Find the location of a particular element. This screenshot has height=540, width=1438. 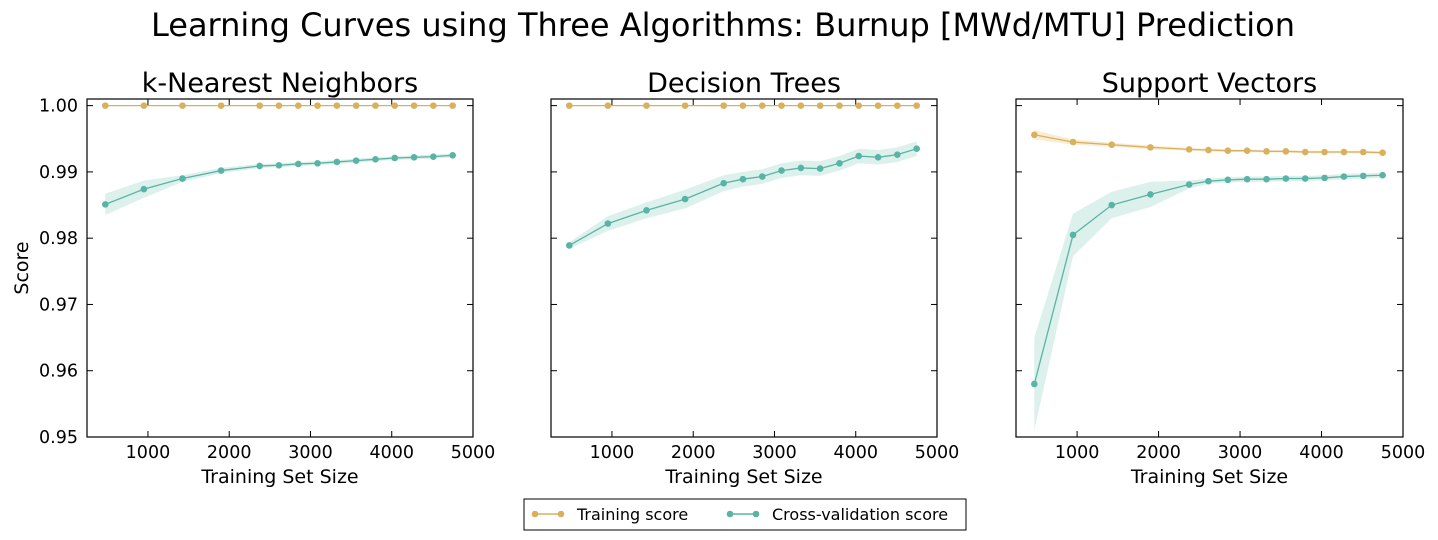

subplot-title: Support Vectors is located at coordinates (1209, 83).